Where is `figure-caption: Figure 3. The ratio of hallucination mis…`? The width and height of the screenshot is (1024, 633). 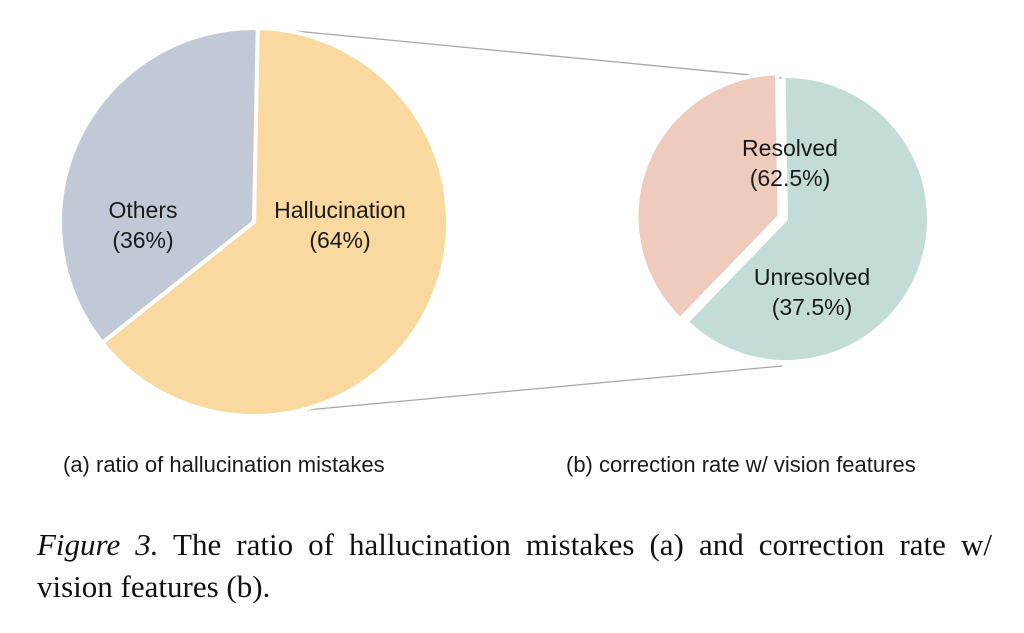 figure-caption: Figure 3. The ratio of hallucination mis… is located at coordinates (514, 566).